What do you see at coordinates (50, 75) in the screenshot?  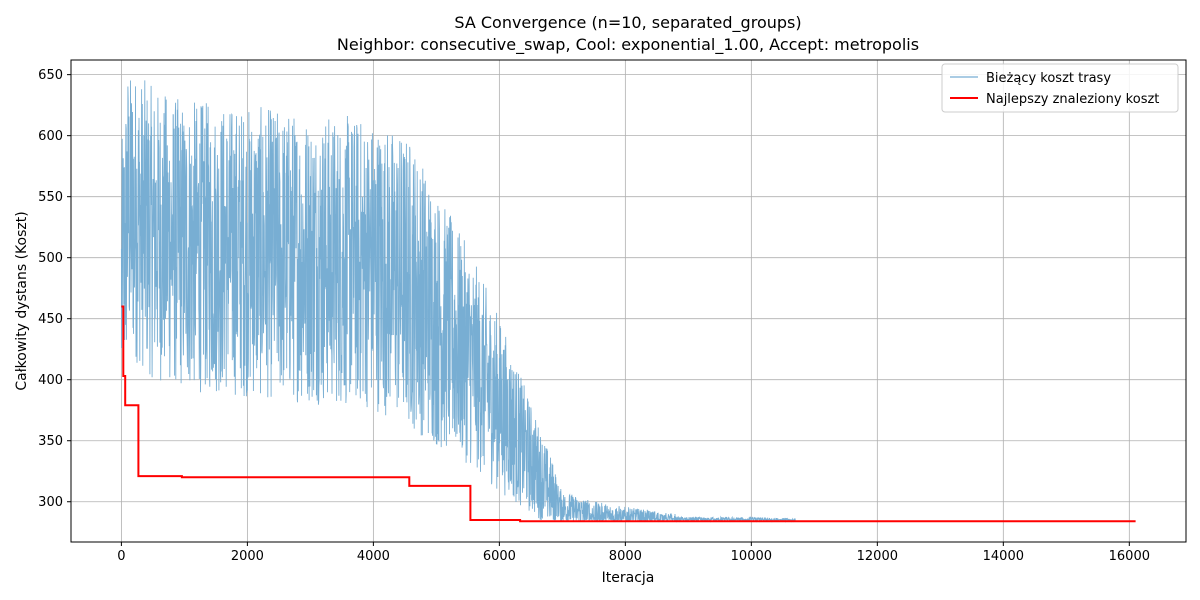 I see `y-tick-label: 650` at bounding box center [50, 75].